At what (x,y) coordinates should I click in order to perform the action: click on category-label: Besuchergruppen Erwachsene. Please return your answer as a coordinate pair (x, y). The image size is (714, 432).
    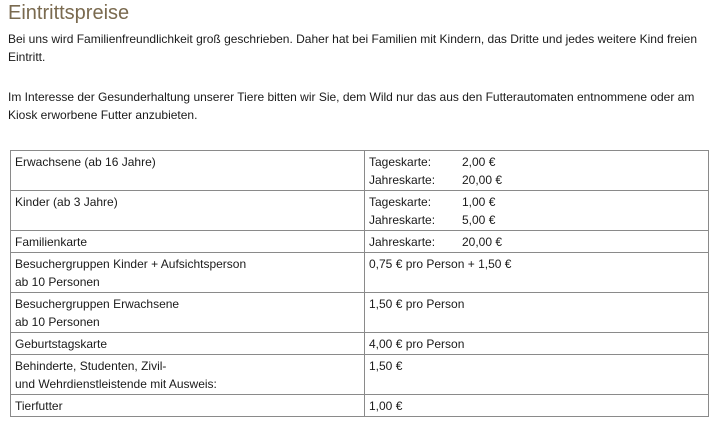
    Looking at the image, I should click on (97, 304).